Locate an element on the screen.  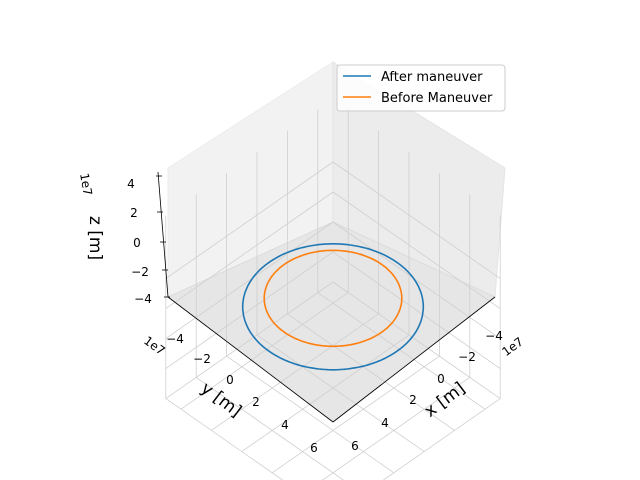
x-tick-label: 6 is located at coordinates (355, 446).